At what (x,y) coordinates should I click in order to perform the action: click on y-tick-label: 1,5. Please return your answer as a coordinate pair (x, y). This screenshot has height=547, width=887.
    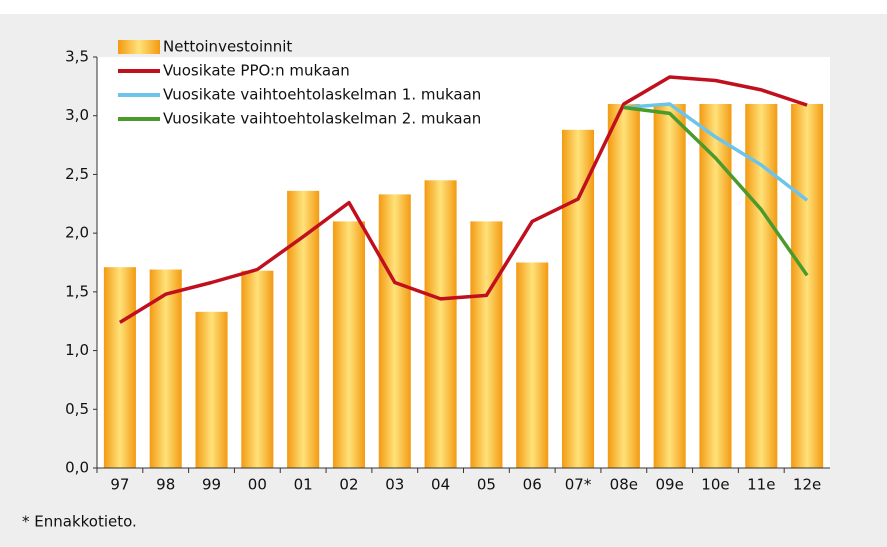
    Looking at the image, I should click on (77, 291).